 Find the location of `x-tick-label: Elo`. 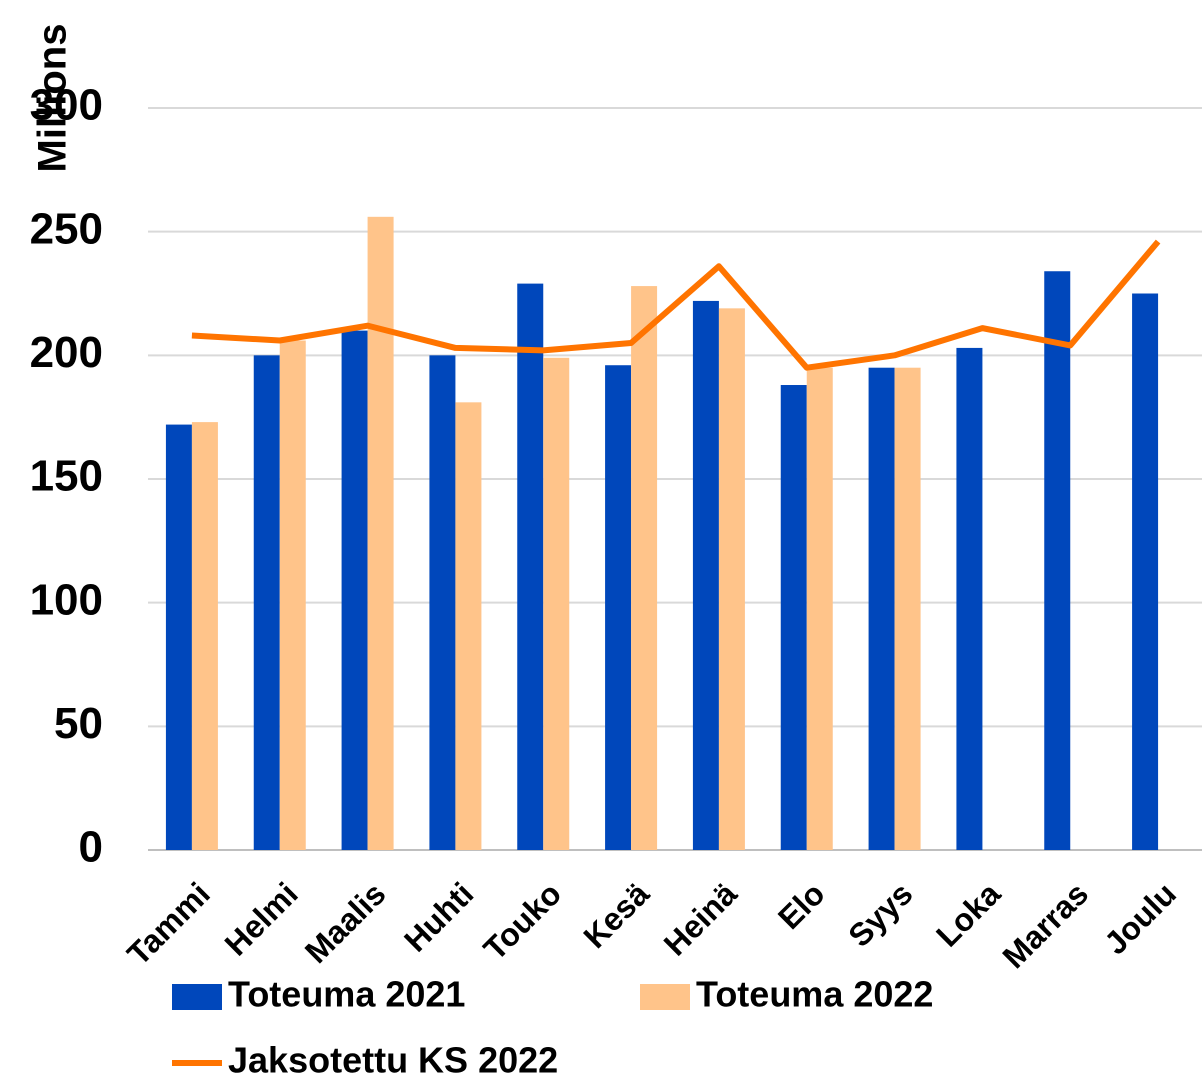

x-tick-label: Elo is located at coordinates (801, 905).